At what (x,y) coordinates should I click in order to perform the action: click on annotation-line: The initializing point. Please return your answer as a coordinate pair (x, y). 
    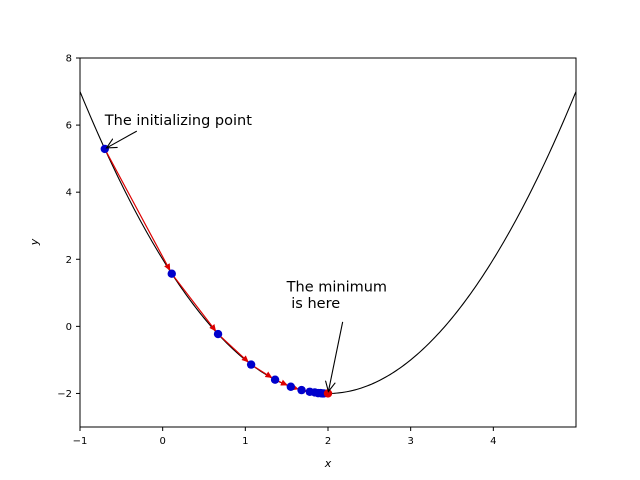
    Looking at the image, I should click on (178, 121).